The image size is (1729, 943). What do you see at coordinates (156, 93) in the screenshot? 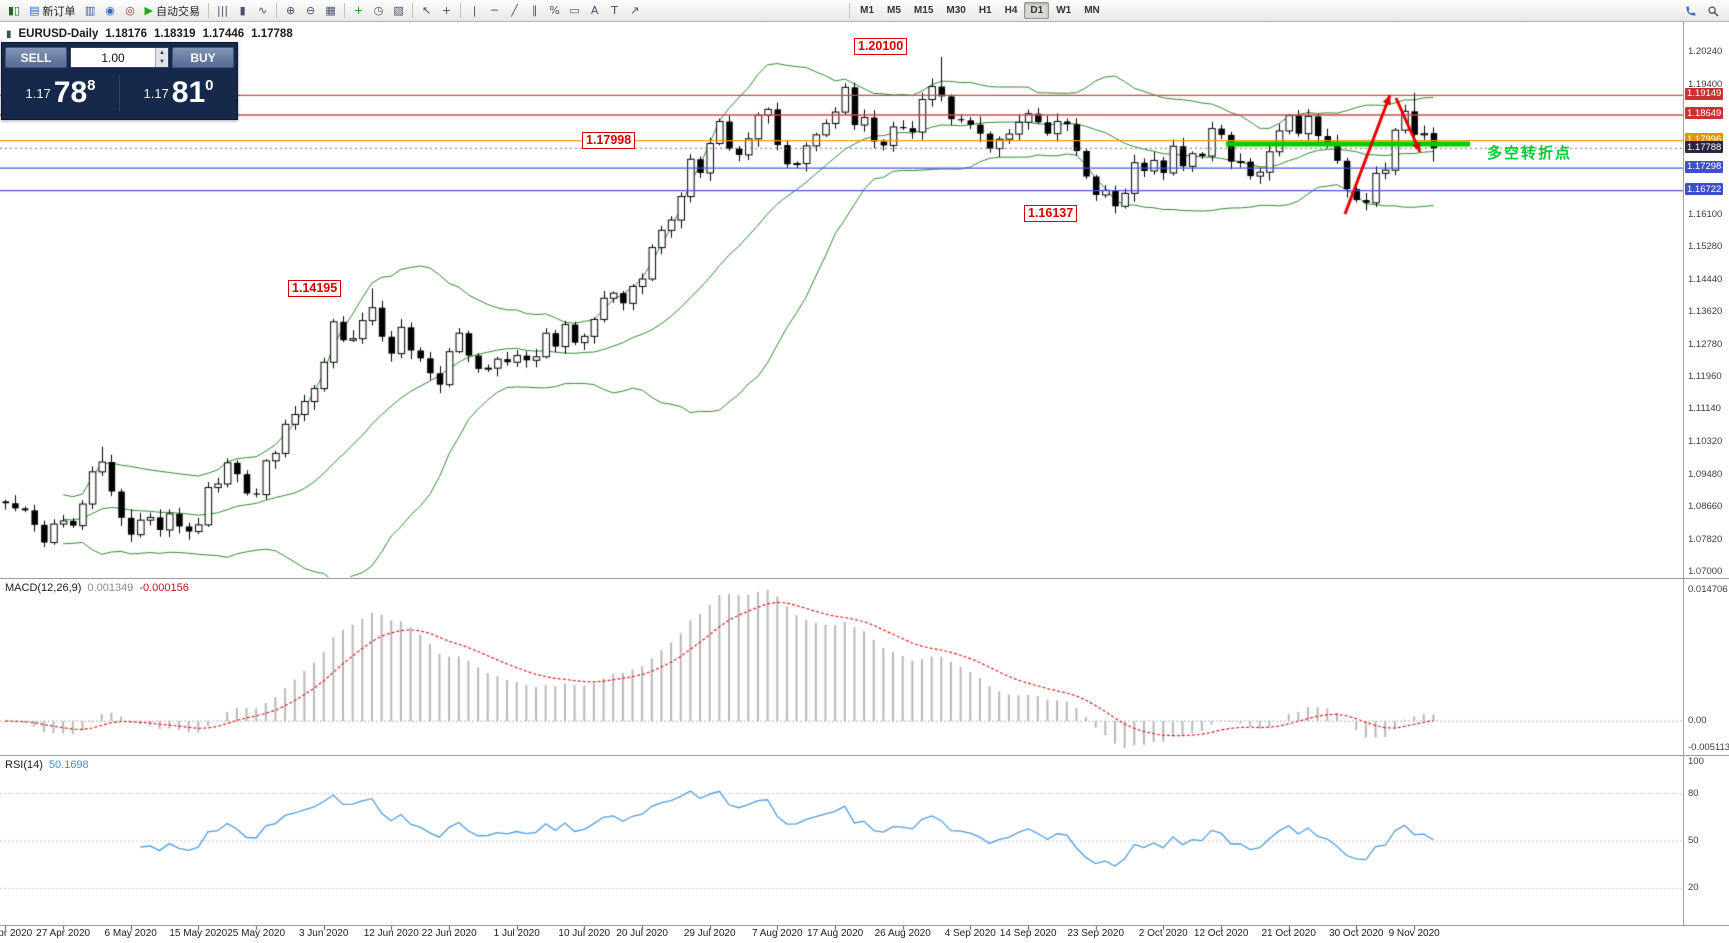
I see `ask-prefix: 1.17` at bounding box center [156, 93].